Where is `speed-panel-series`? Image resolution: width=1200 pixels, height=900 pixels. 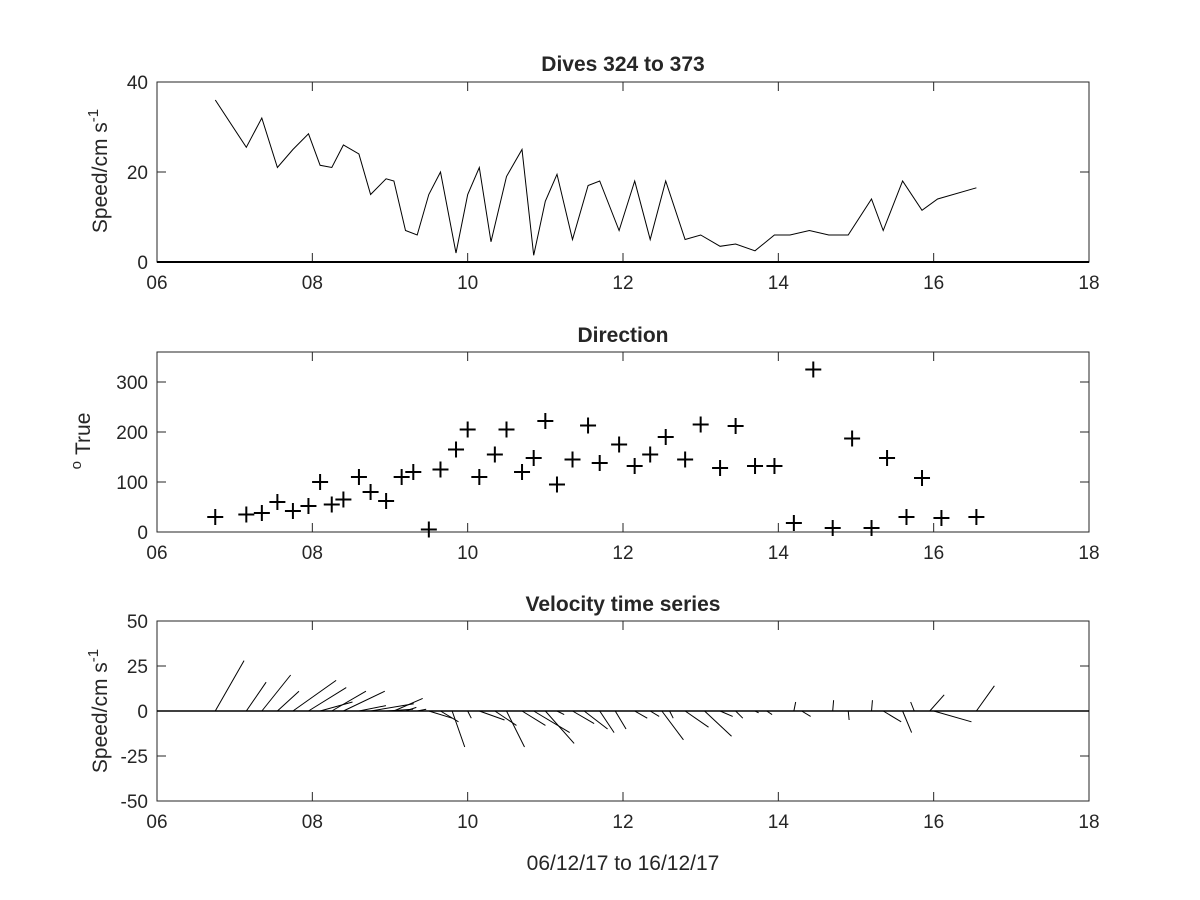 speed-panel-series is located at coordinates (623, 181).